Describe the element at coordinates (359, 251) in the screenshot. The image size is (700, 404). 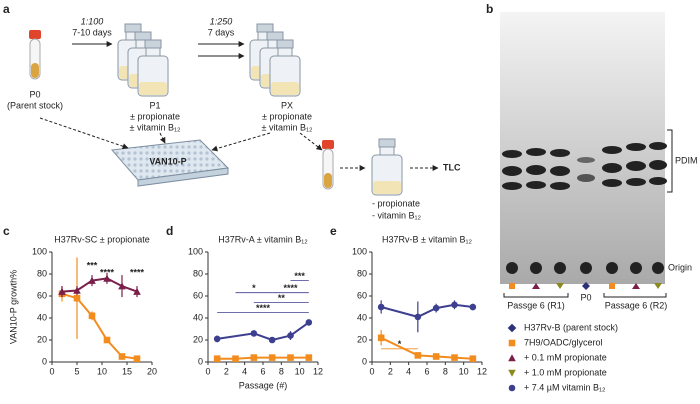
I see `y-tick-label: 100` at that location.